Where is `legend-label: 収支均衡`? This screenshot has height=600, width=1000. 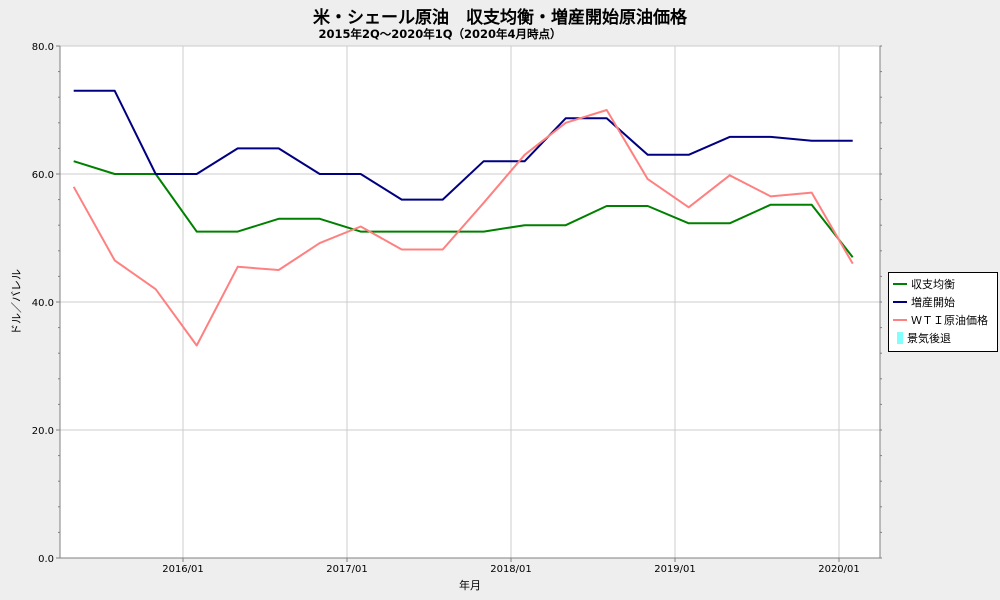 legend-label: 収支均衡 is located at coordinates (933, 284).